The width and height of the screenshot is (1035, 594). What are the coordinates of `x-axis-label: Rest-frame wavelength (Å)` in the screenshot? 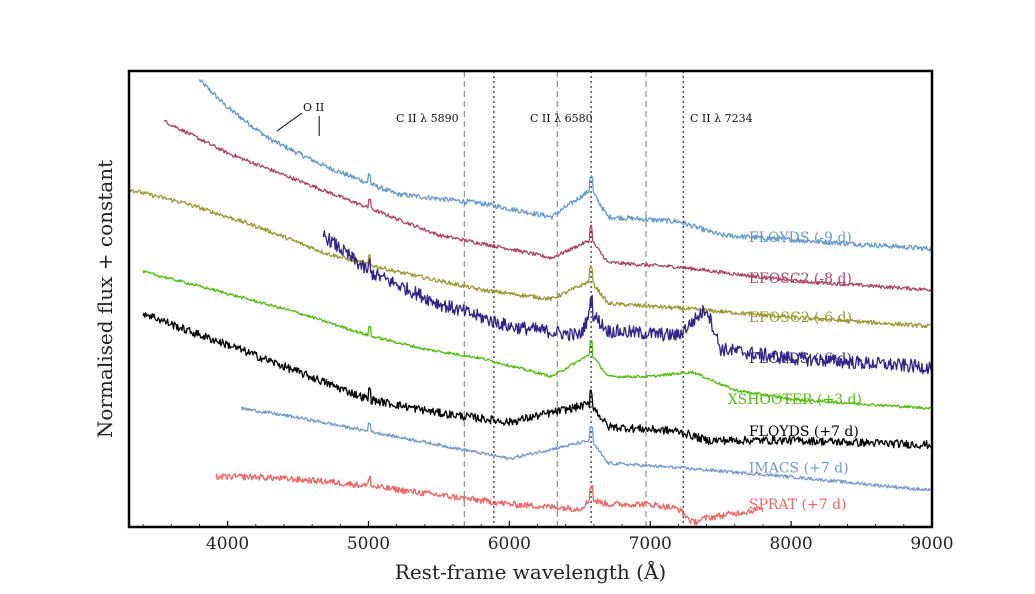 It's located at (530, 571).